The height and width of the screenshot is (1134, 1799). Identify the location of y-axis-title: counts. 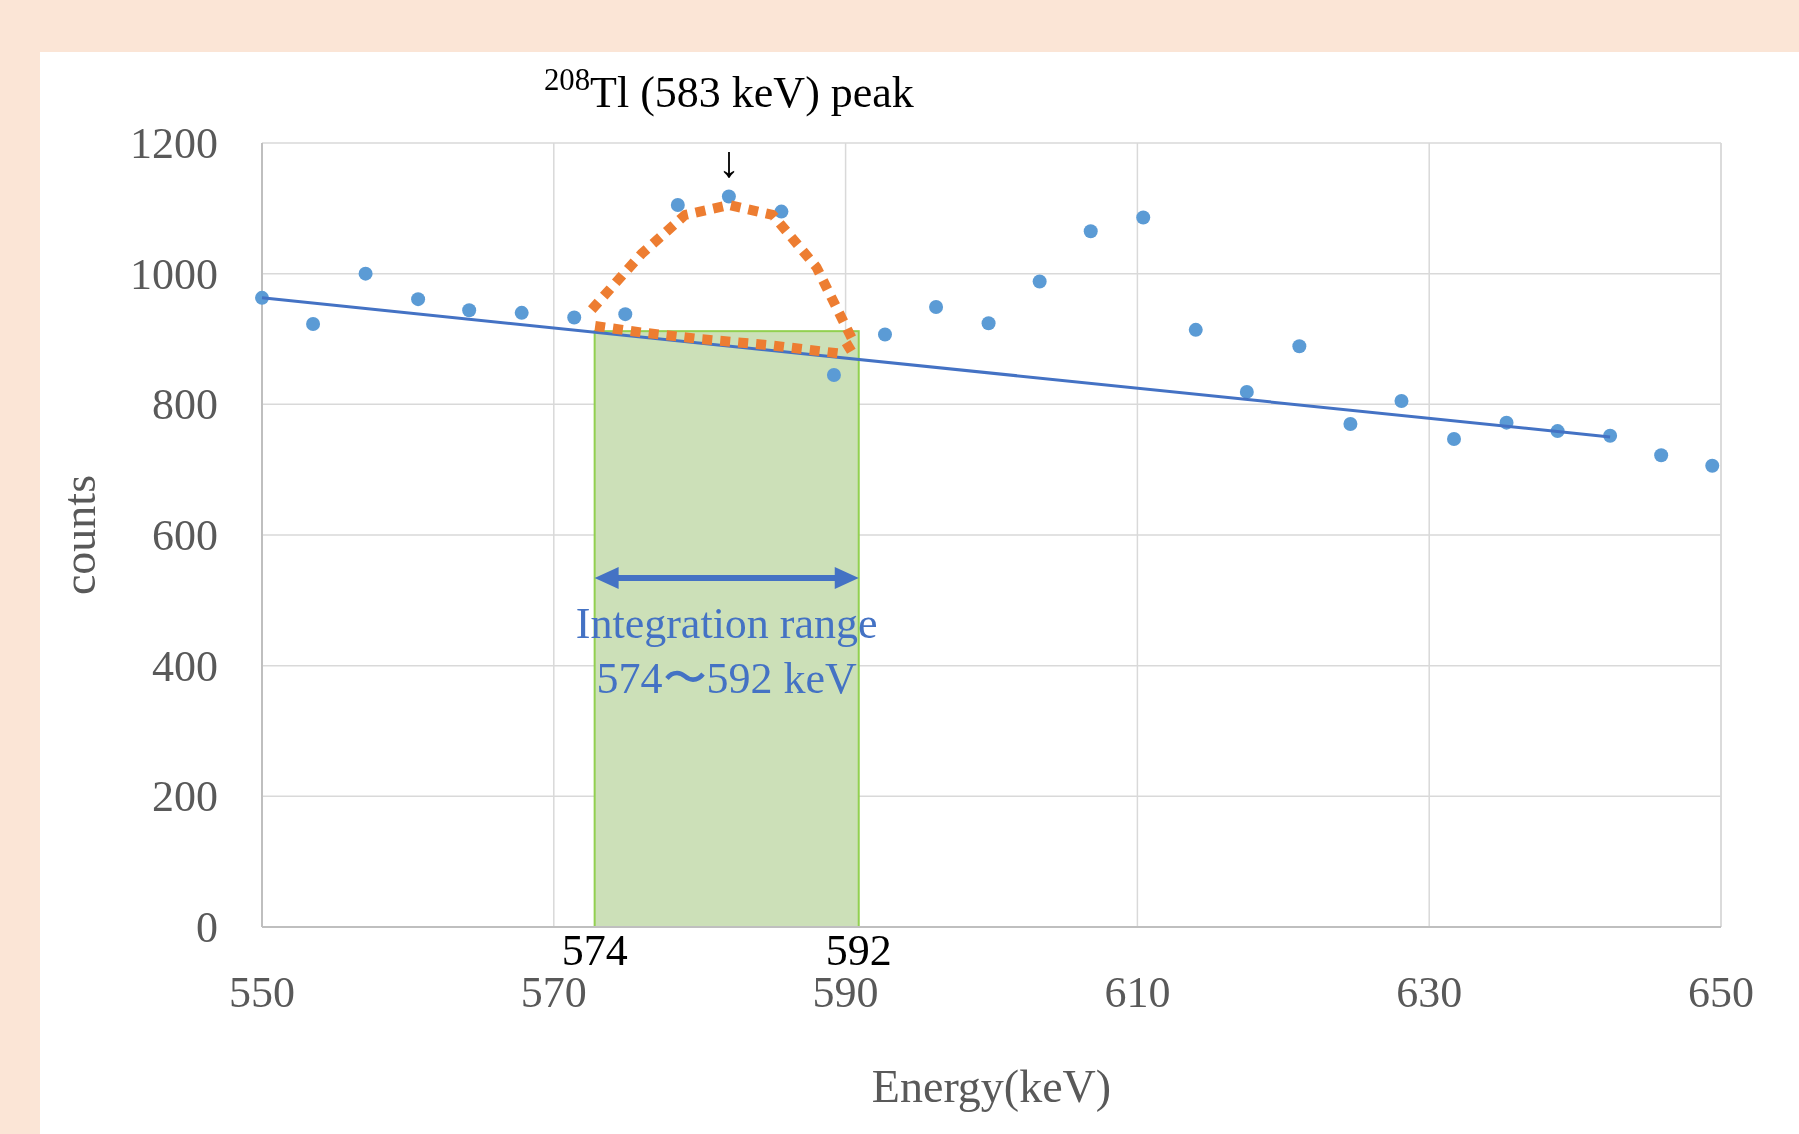
(79, 535).